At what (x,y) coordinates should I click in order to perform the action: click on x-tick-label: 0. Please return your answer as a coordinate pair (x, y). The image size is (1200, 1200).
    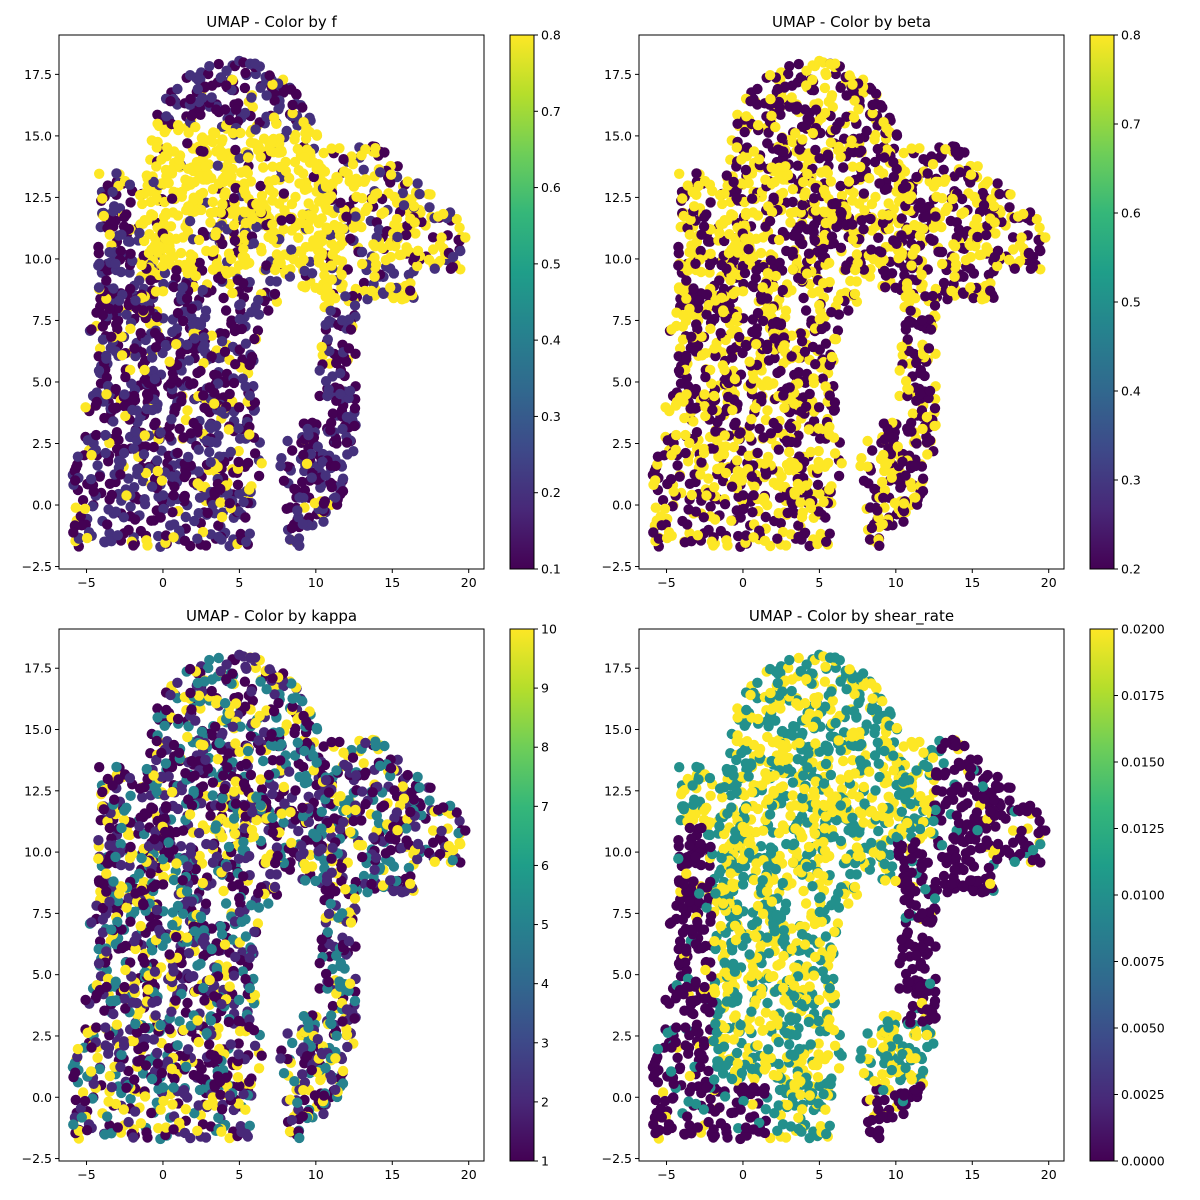
    Looking at the image, I should click on (163, 582).